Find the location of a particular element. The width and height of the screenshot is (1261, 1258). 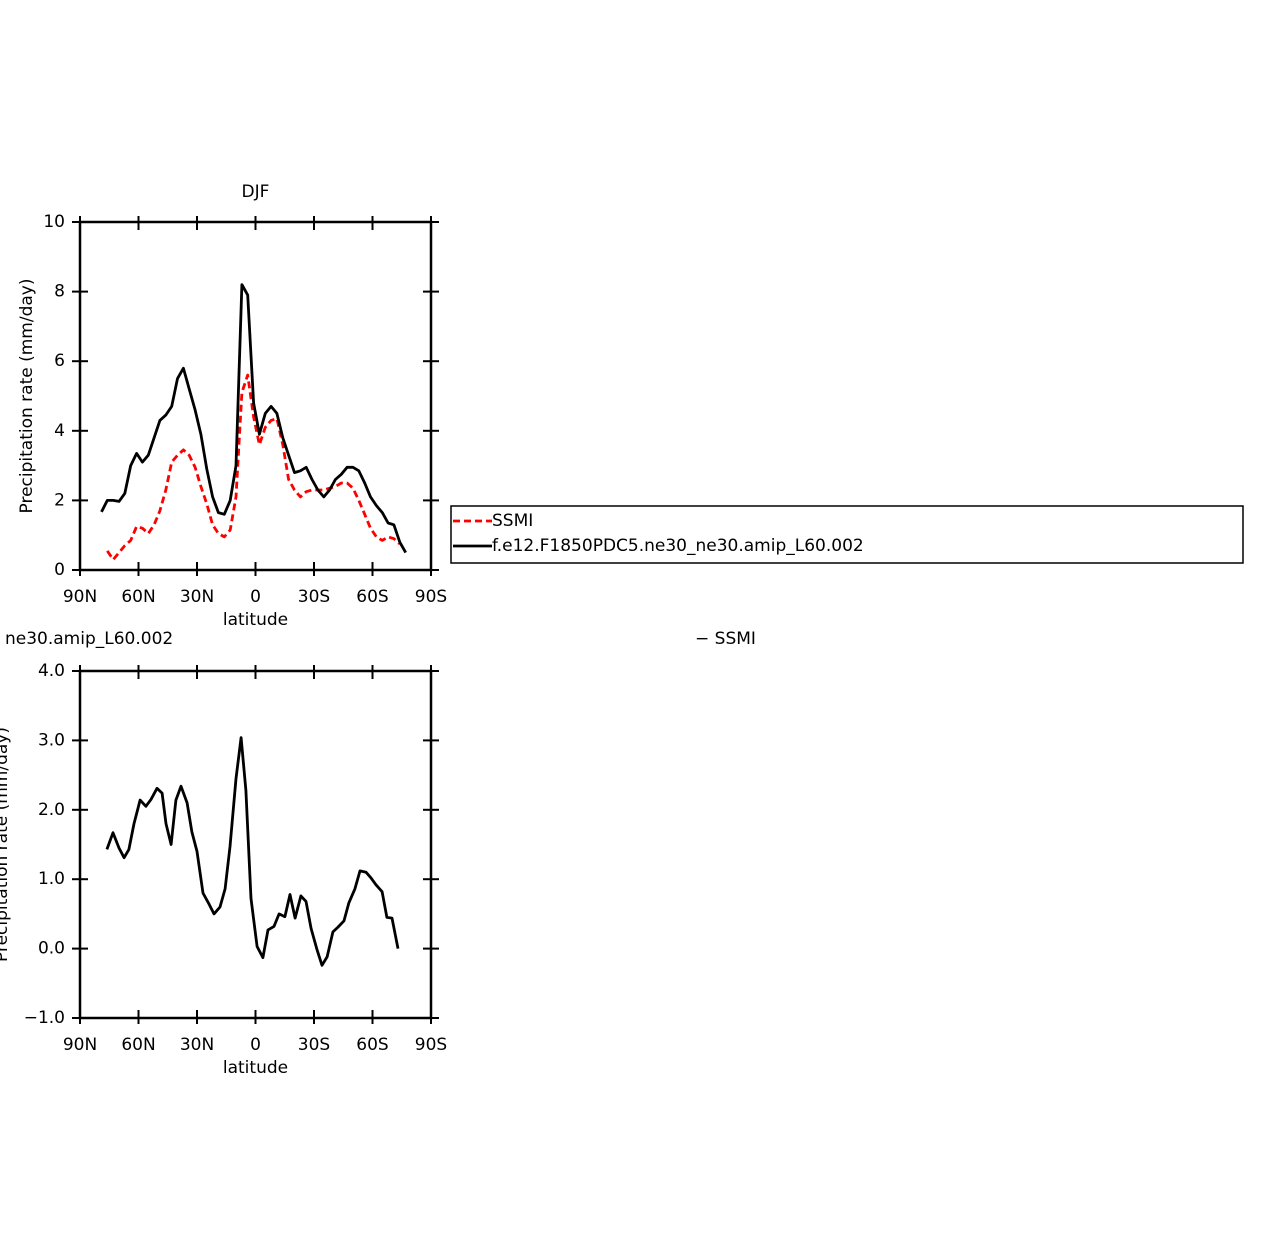

chart-title-left: ne30.amip_L60.002 is located at coordinates (89, 639).